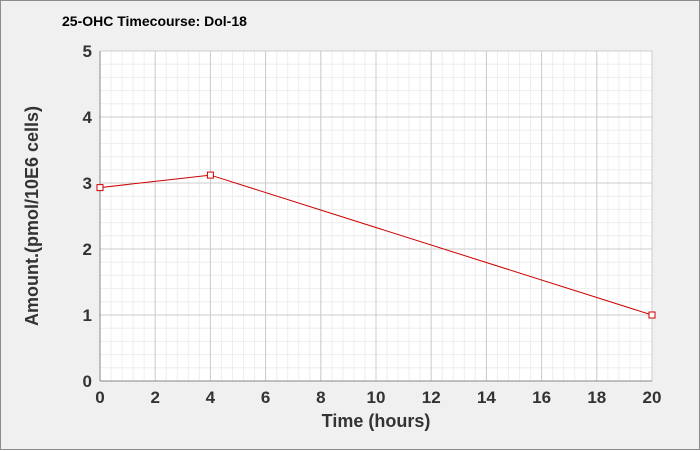 This screenshot has height=451, width=700. Describe the element at coordinates (87, 183) in the screenshot. I see `y-tick-label: 3` at that location.